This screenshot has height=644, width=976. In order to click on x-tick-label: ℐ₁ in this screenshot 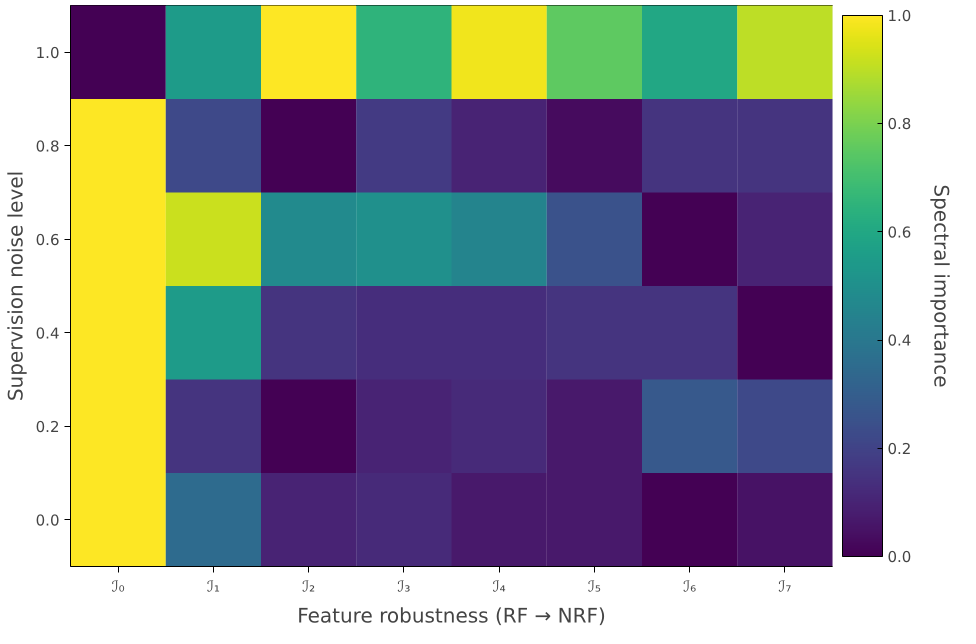, I will do `click(213, 587)`.